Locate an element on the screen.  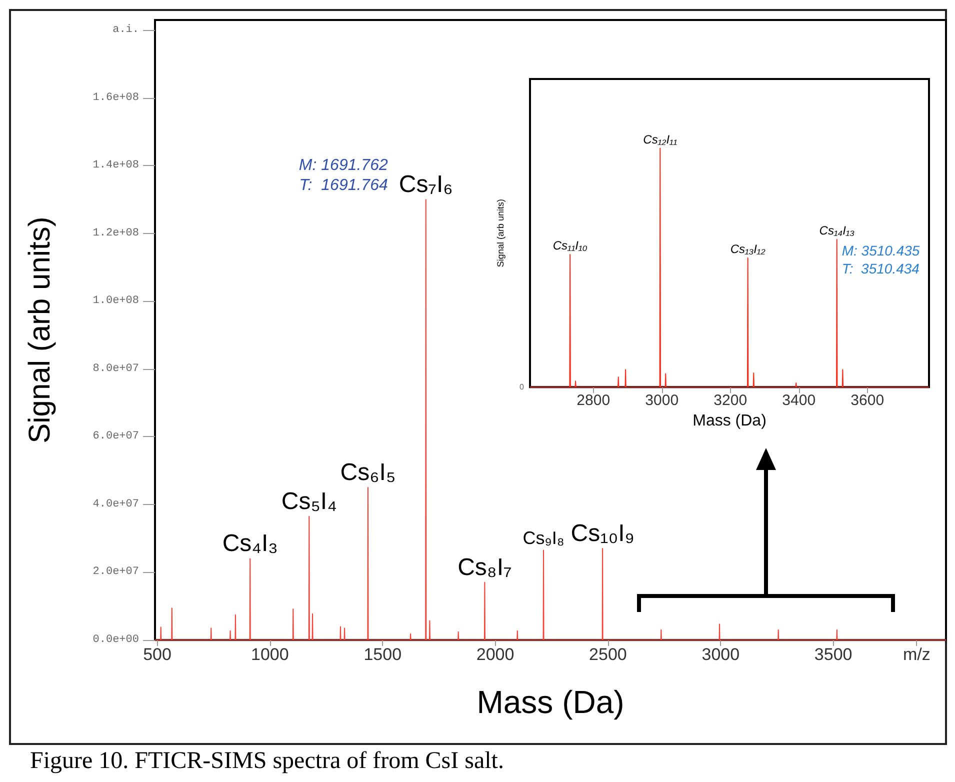
y-tick-label: a.i. is located at coordinates (125, 30).